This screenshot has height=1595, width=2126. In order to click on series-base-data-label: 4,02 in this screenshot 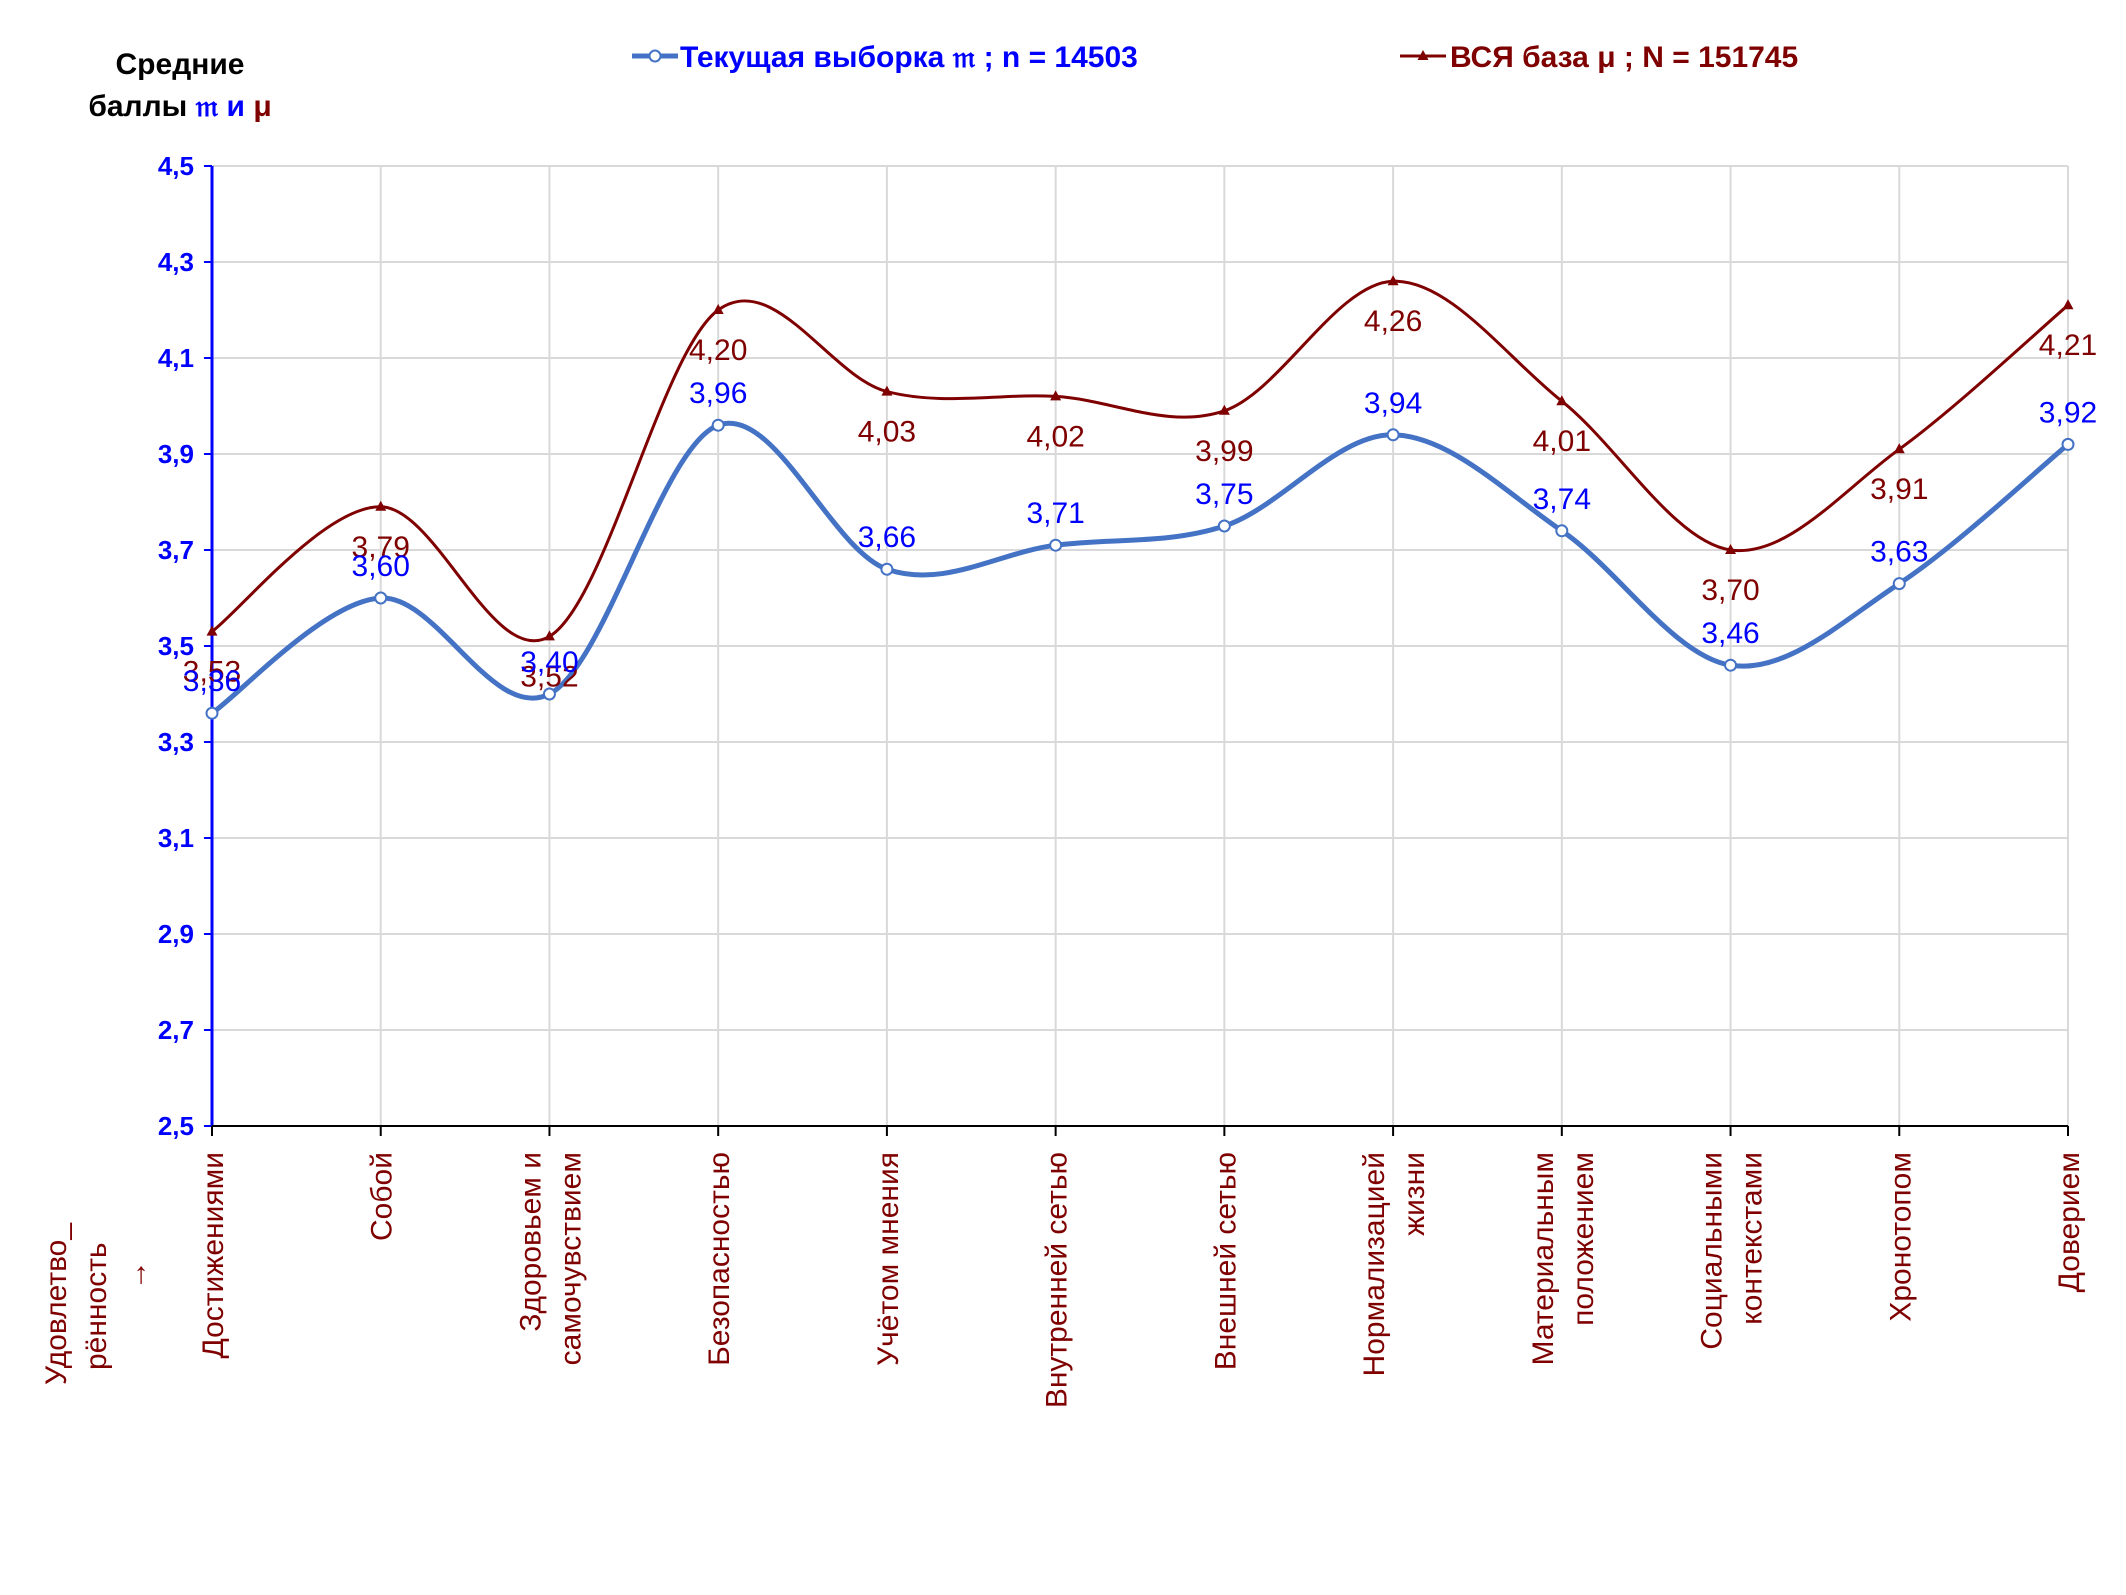, I will do `click(1055, 436)`.